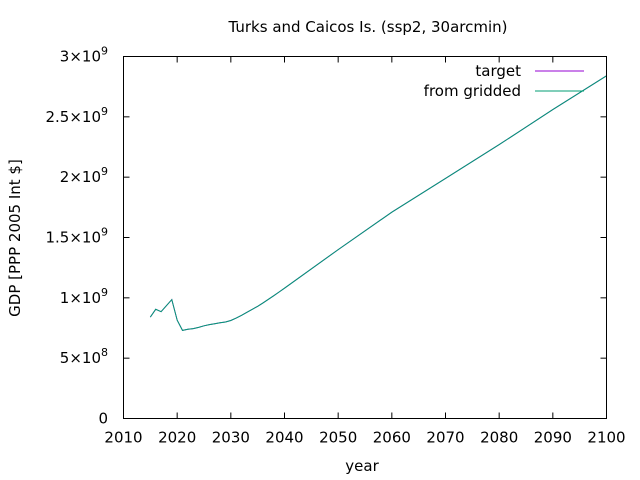 This screenshot has height=480, width=640. What do you see at coordinates (498, 71) in the screenshot?
I see `legend-label: target` at bounding box center [498, 71].